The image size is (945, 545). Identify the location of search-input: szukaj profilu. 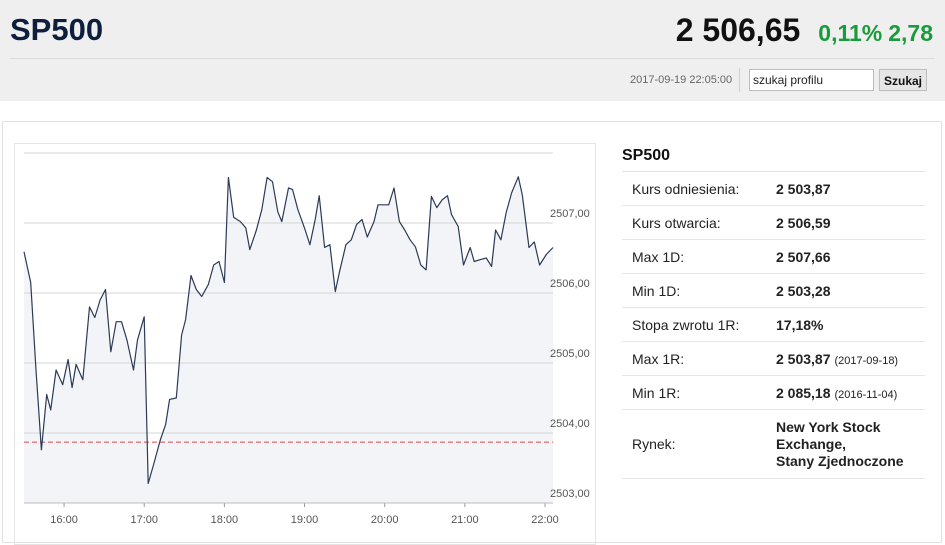
(811, 80).